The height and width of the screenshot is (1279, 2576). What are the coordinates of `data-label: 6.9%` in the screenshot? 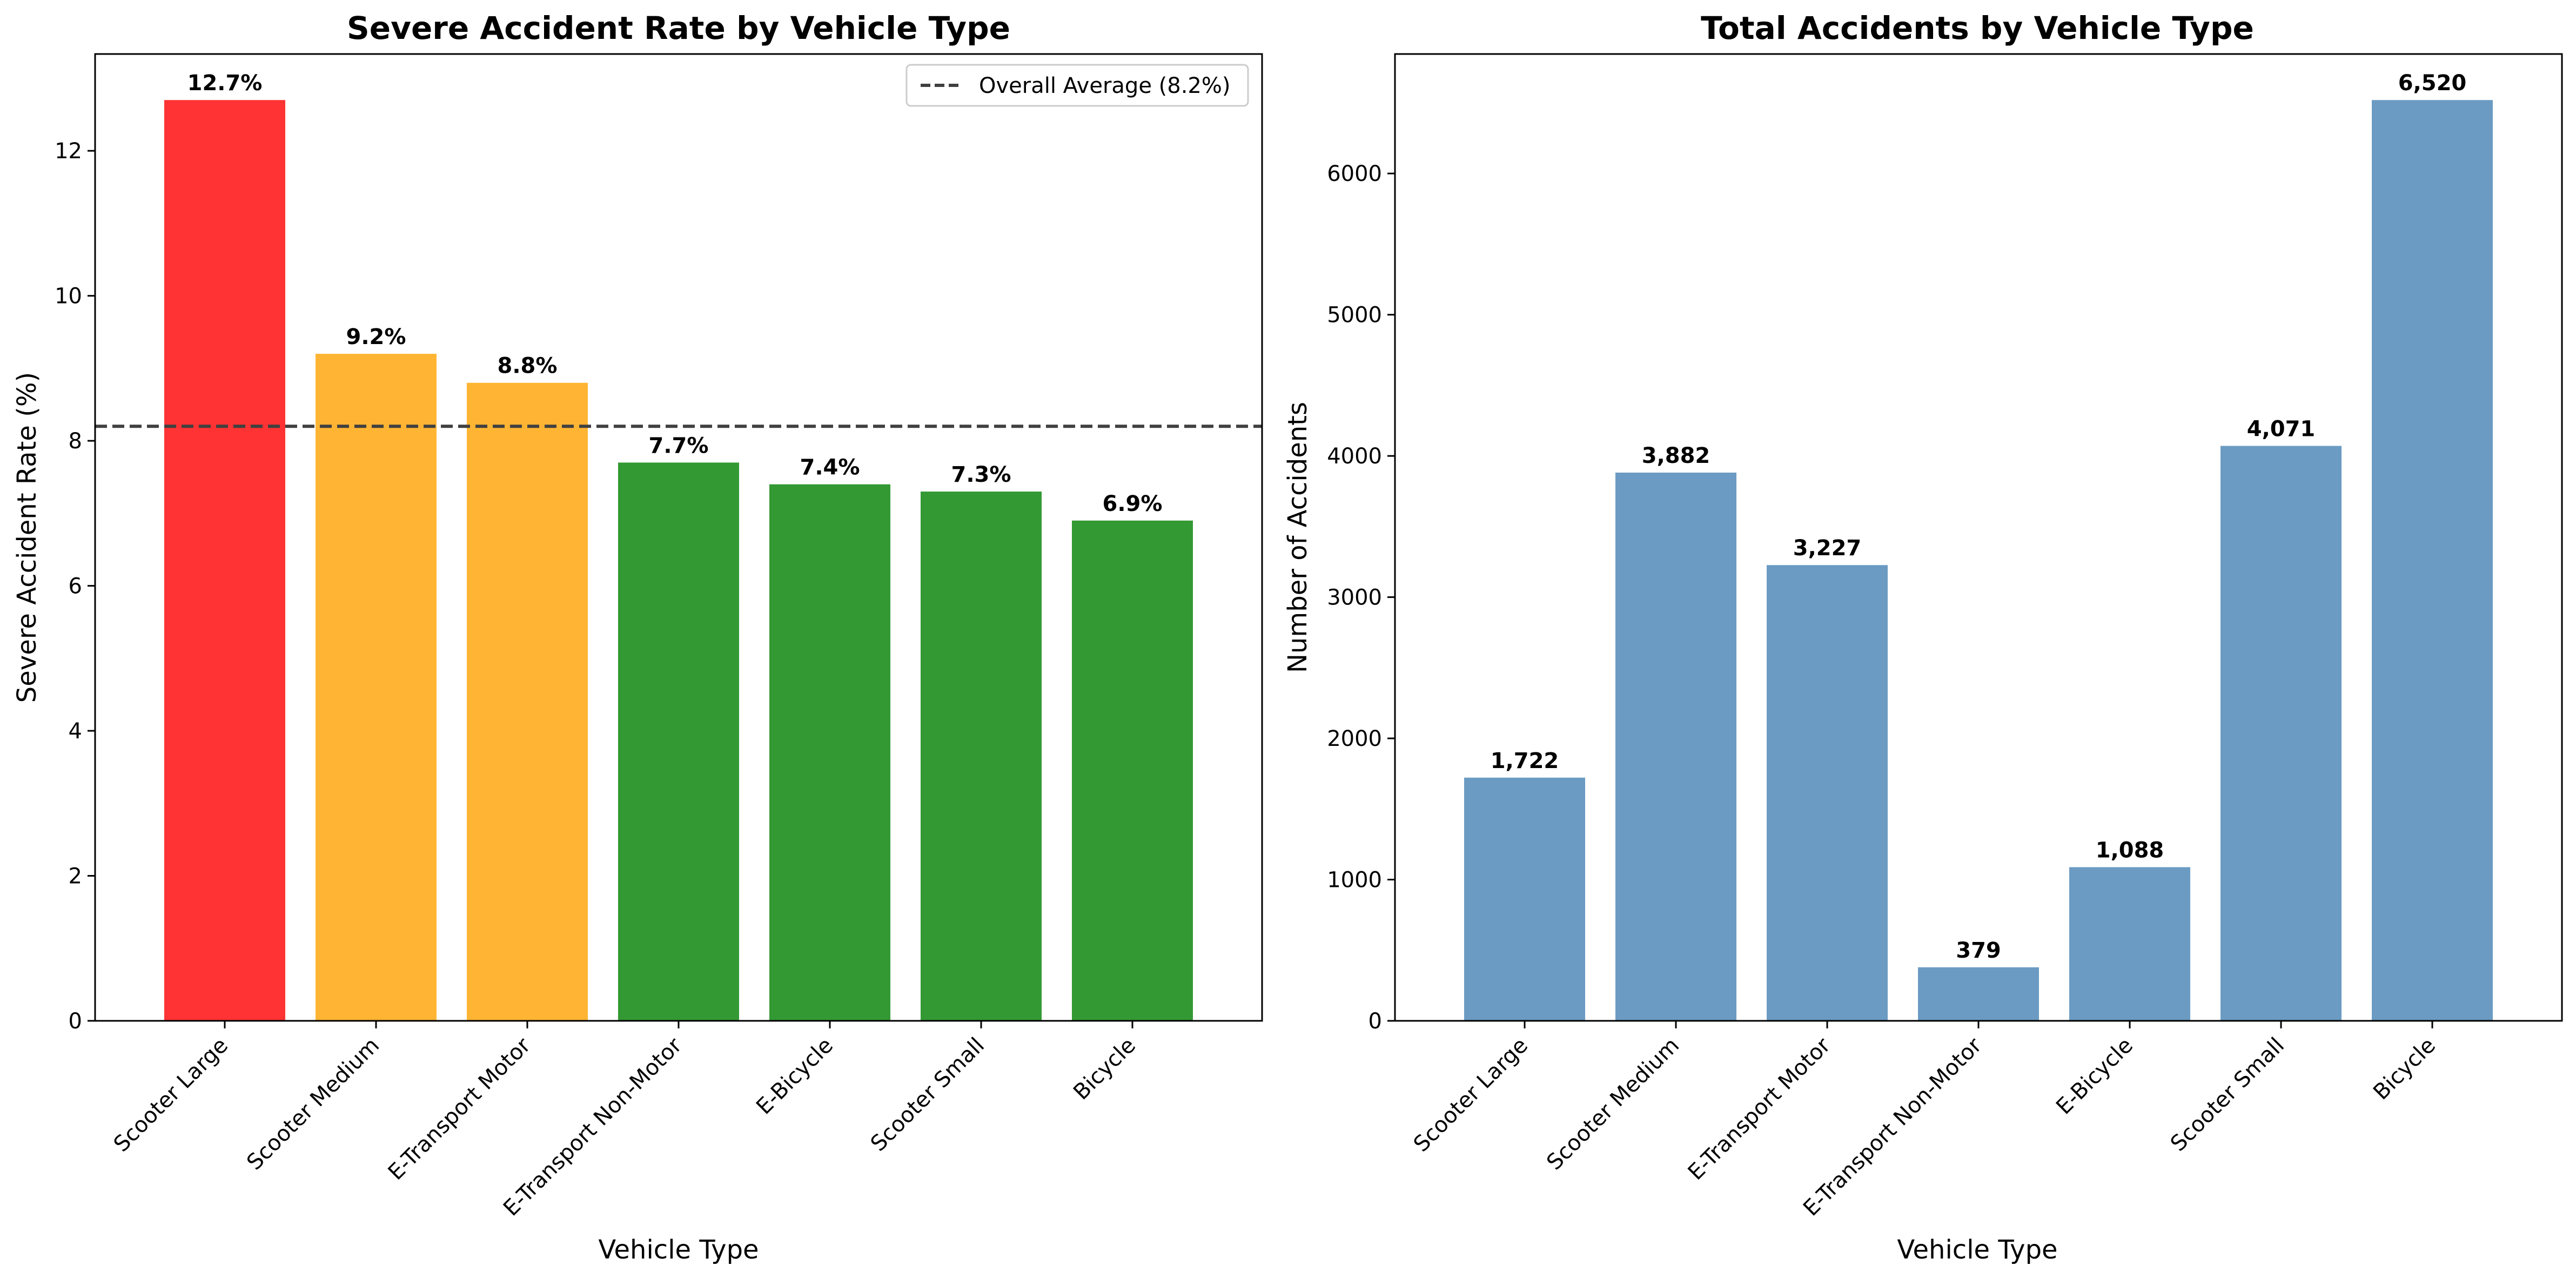 It's located at (1133, 504).